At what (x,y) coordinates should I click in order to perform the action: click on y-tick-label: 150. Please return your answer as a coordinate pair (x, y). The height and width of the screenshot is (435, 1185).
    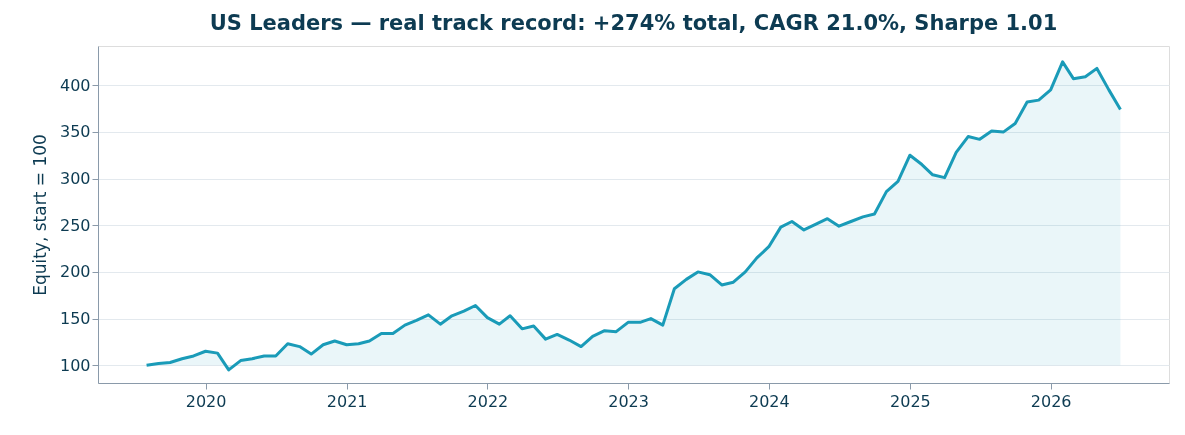
    Looking at the image, I should click on (75, 319).